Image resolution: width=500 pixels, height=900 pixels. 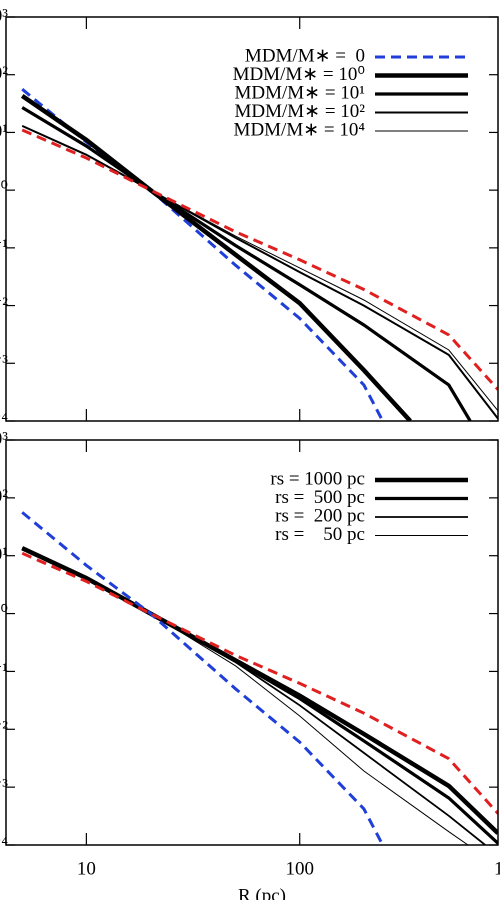 I want to click on legend-label: rs = 200 pc, so click(x=320, y=515).